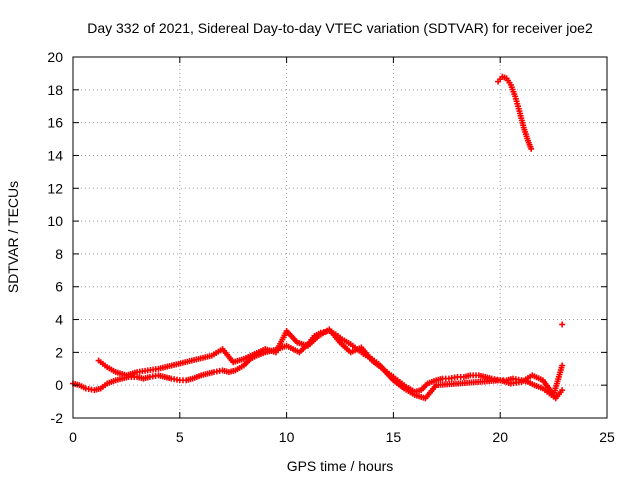  Describe the element at coordinates (59, 385) in the screenshot. I see `y-tick-label: 0` at that location.